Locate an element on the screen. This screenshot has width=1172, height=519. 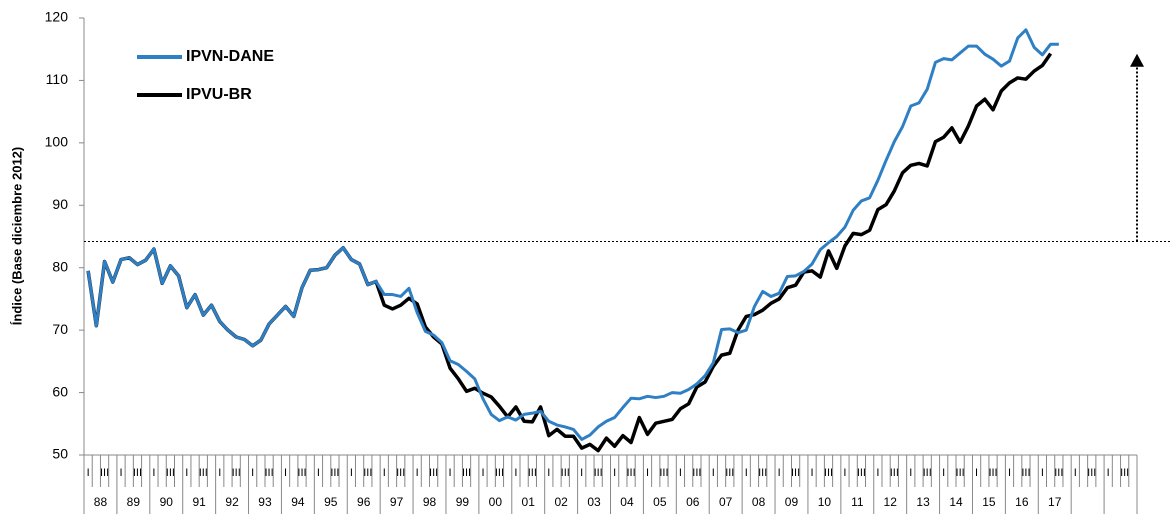
year-label: 88 is located at coordinates (101, 502).